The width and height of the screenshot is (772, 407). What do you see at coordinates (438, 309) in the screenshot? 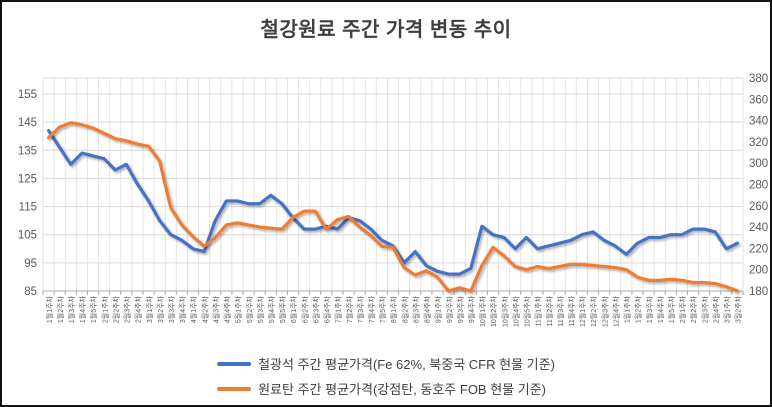
I see `svg-text: 9월1주차` at bounding box center [438, 309].